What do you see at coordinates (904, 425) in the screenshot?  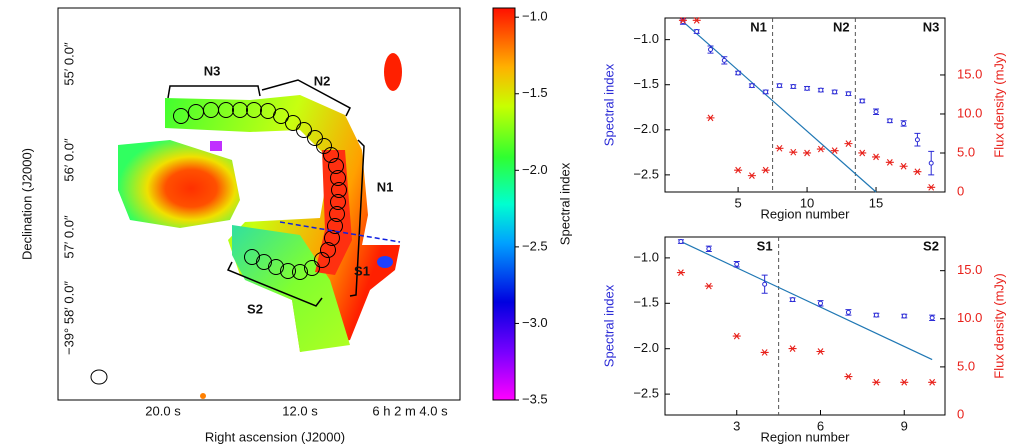 I see `x-tick-label: 9` at bounding box center [904, 425].